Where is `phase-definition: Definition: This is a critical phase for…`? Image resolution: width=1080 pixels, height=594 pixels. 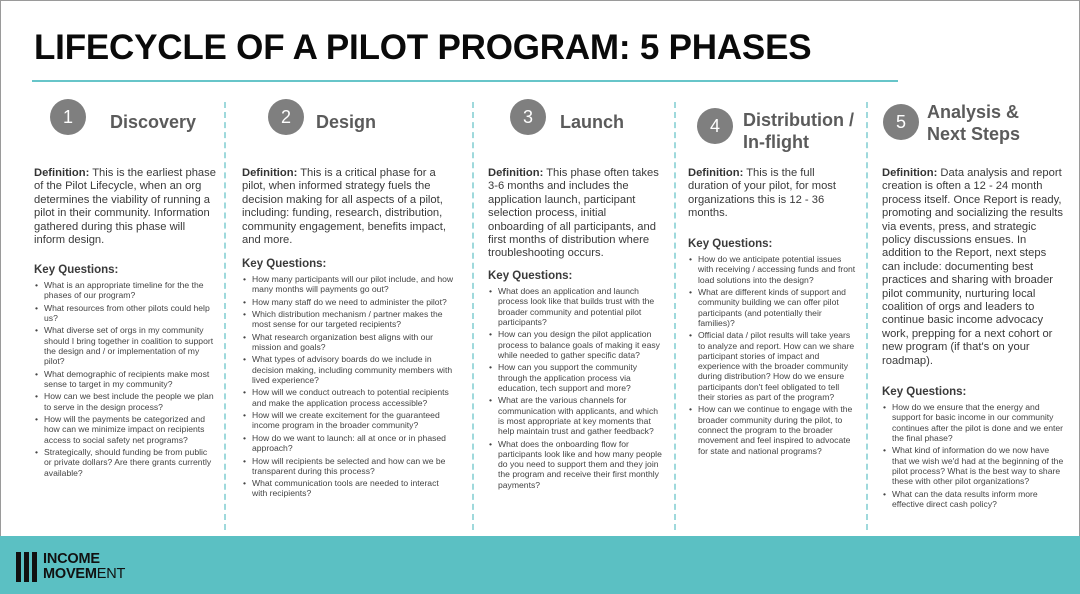
phase-definition: Definition: This is a critical phase for… is located at coordinates (347, 207).